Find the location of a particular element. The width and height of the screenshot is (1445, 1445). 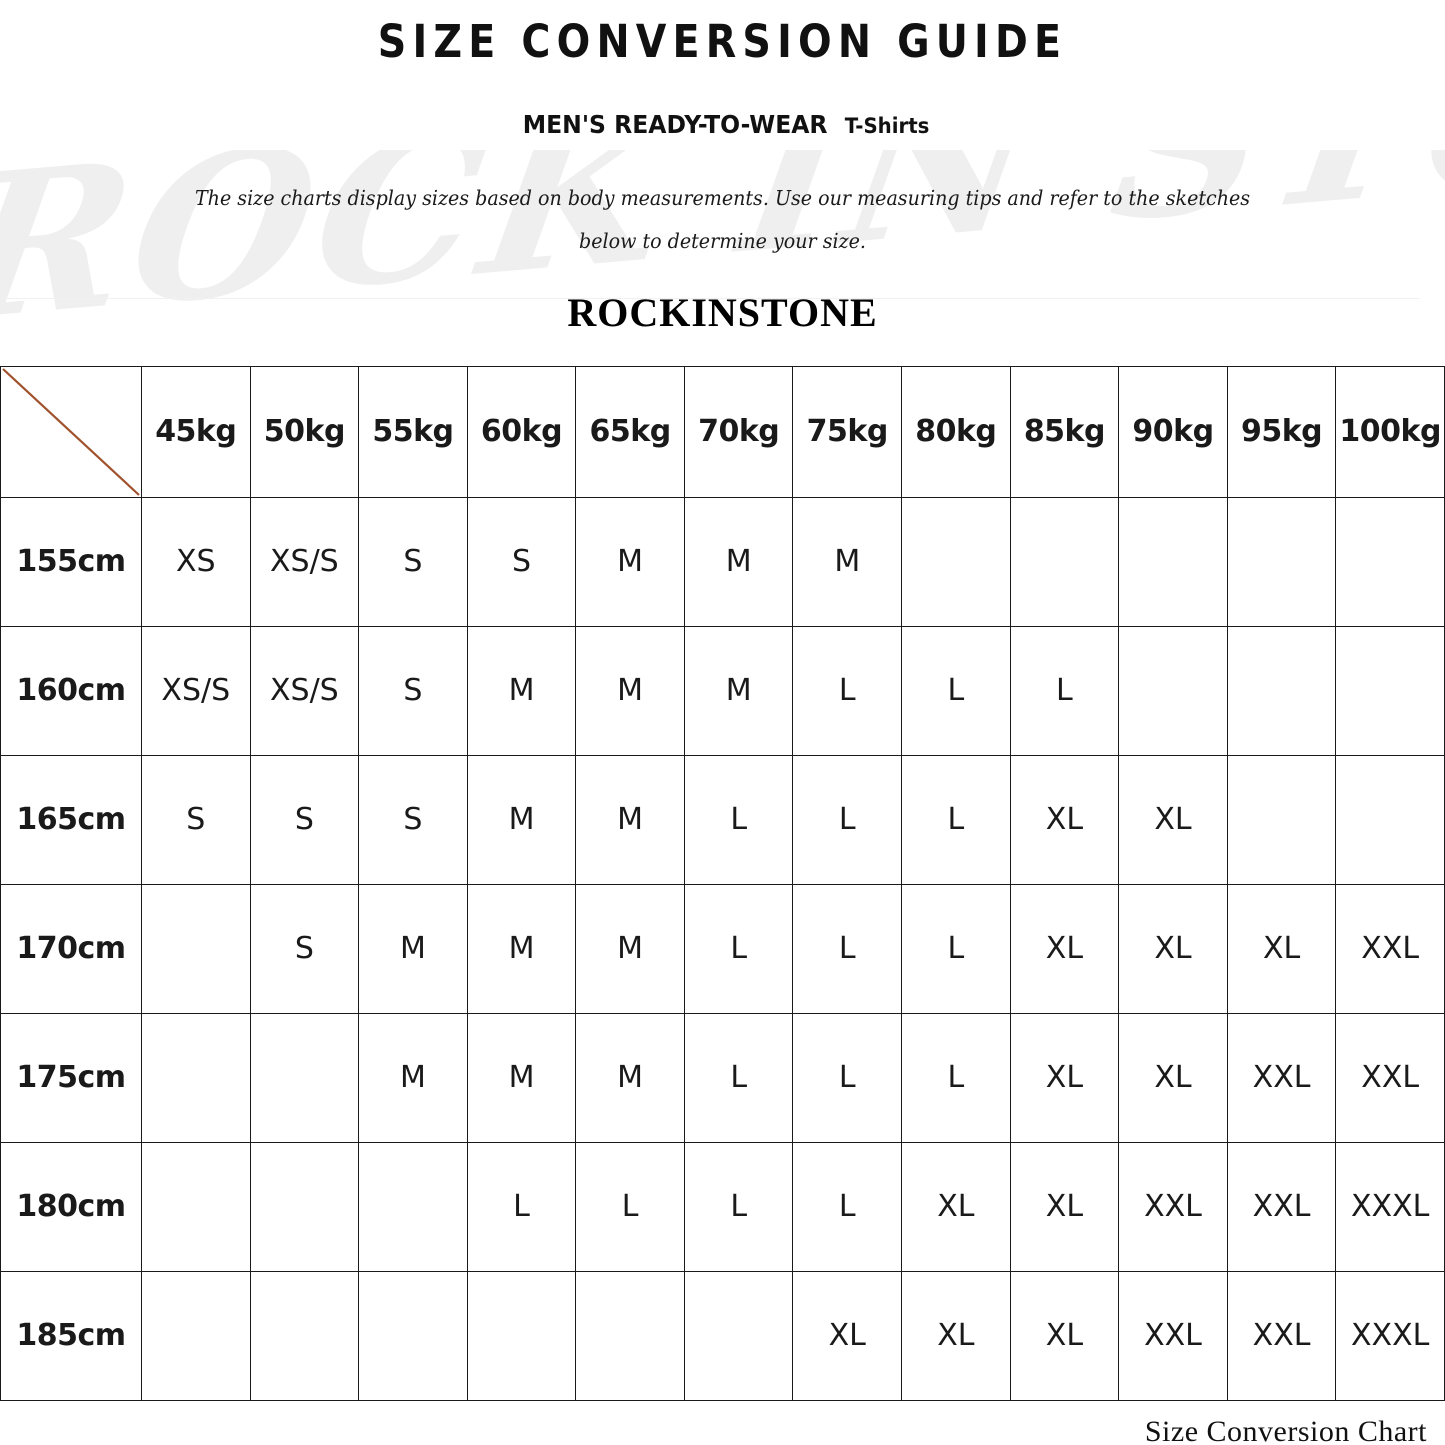

table-row: 180cm L L L L XL XL XXL XXL XXXL is located at coordinates (722, 1206).